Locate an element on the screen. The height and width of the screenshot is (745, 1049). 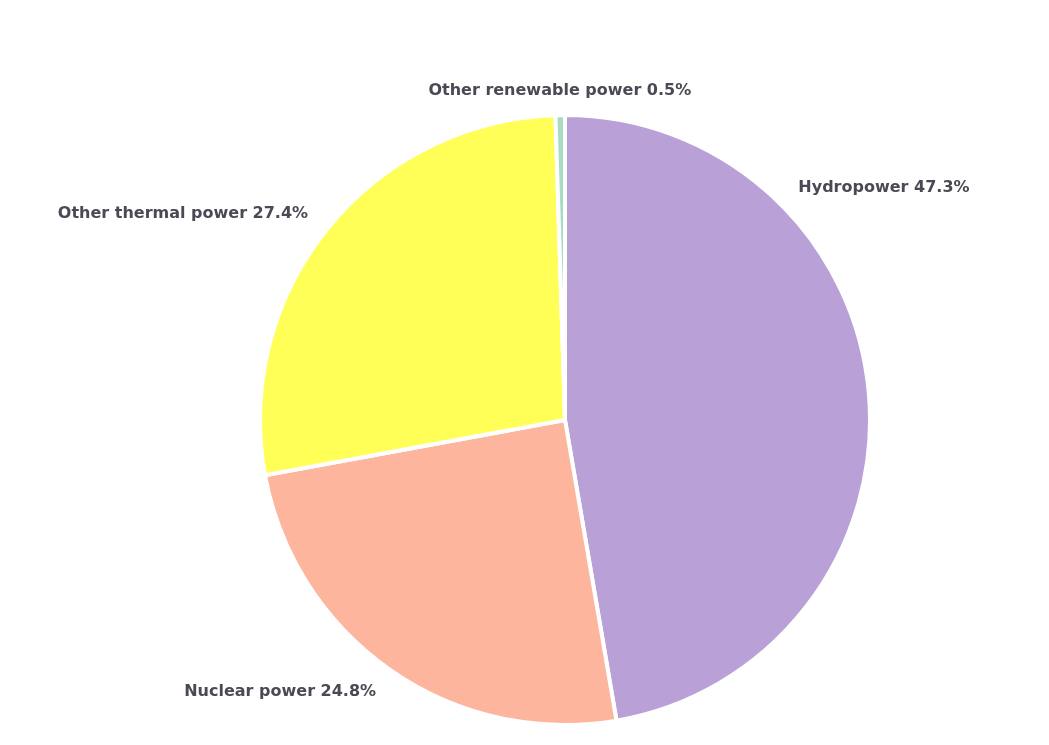
slice-label: Other renewable power 0.5% is located at coordinates (560, 90).